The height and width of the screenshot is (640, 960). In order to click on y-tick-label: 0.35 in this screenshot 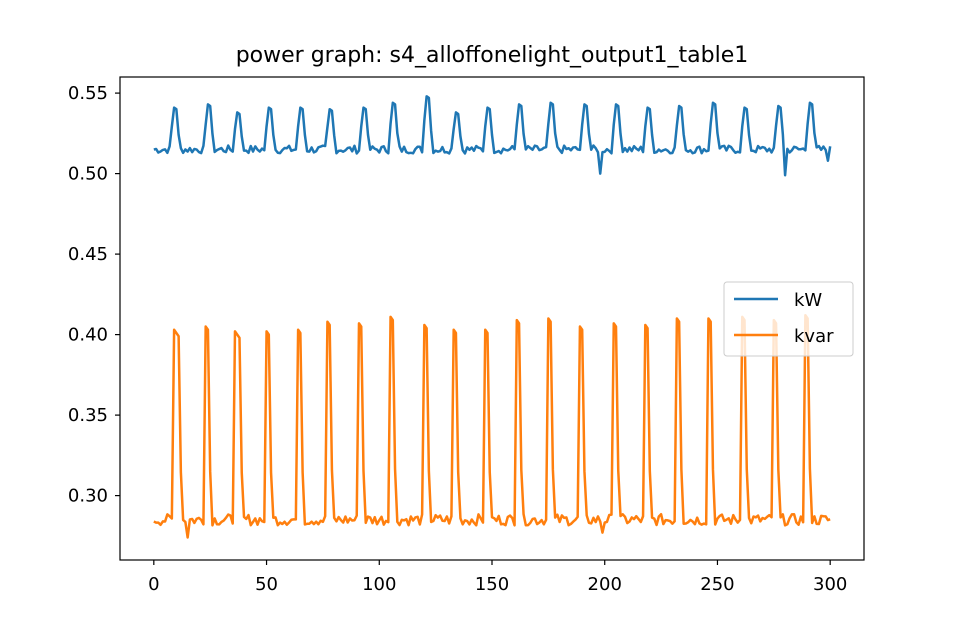, I will do `click(88, 415)`.